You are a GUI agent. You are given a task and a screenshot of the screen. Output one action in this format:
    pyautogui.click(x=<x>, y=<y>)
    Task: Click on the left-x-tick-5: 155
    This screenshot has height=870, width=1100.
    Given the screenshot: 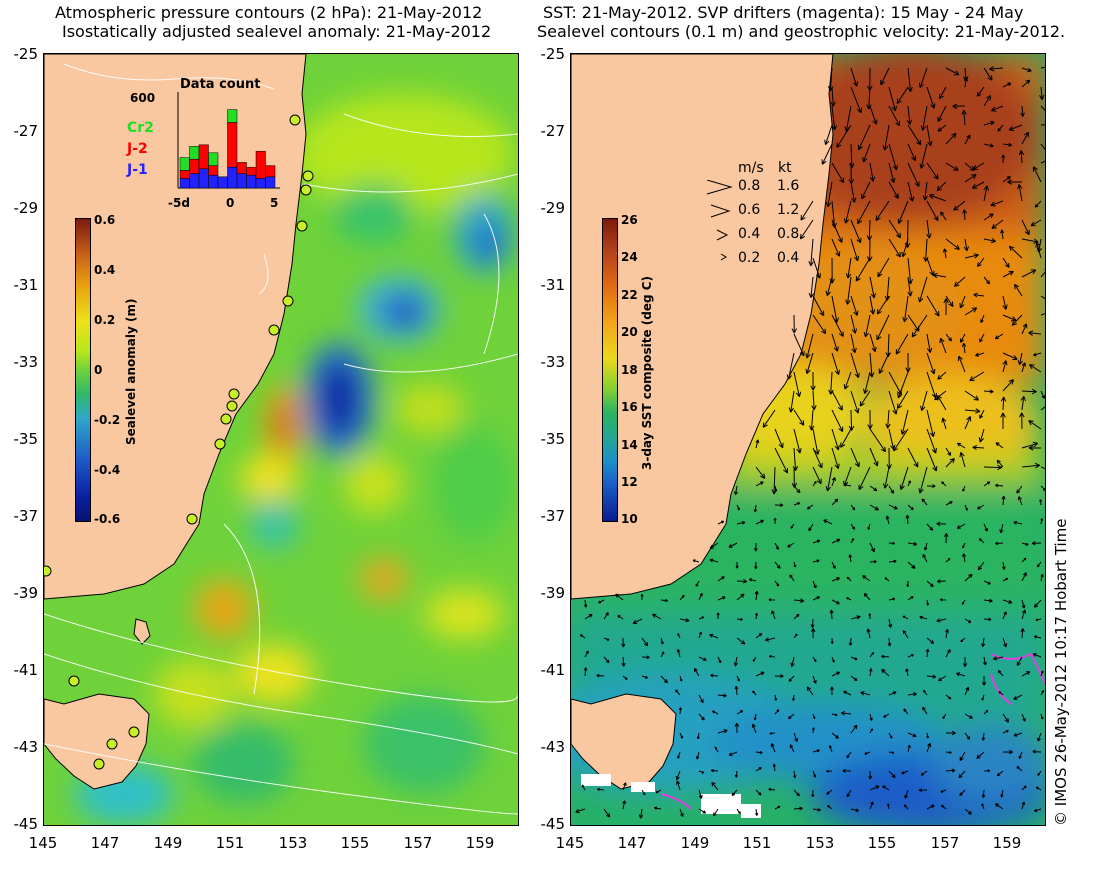 What is the action you would take?
    pyautogui.click(x=355, y=843)
    